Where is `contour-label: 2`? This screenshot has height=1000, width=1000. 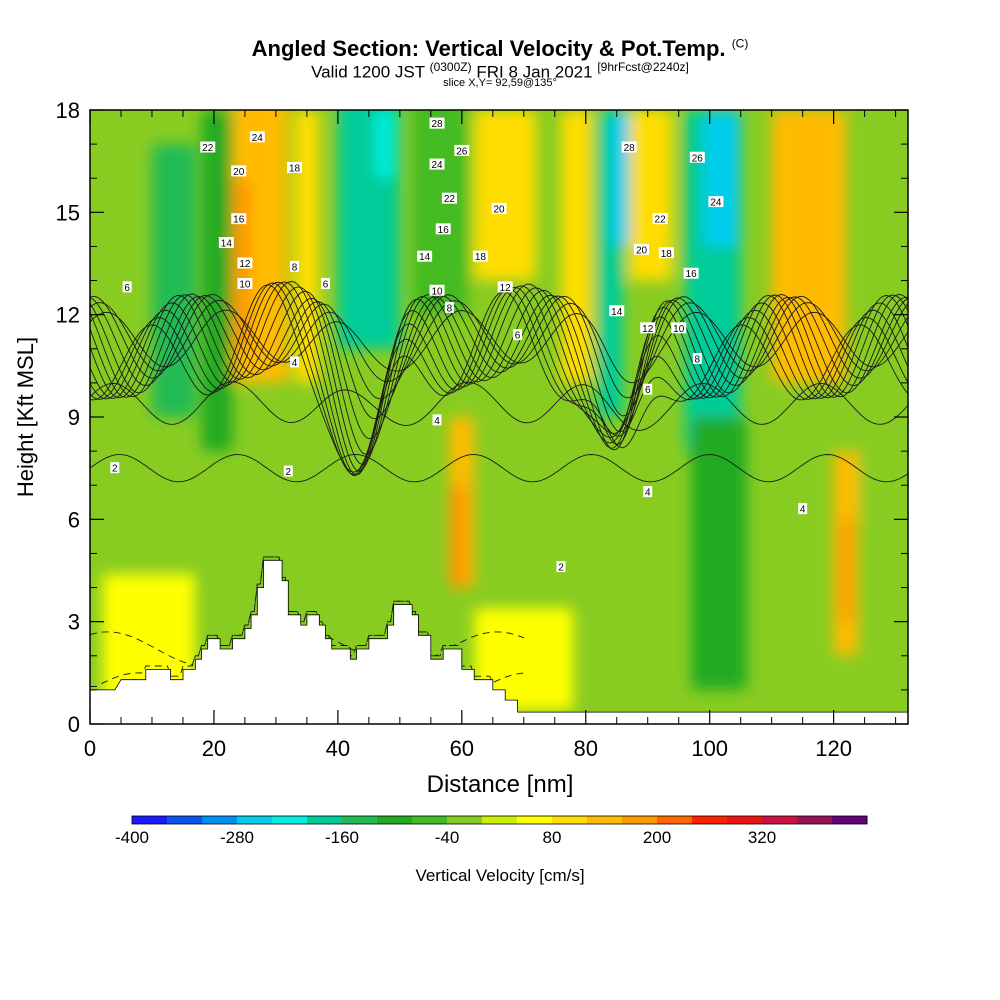
contour-label: 2 is located at coordinates (561, 567).